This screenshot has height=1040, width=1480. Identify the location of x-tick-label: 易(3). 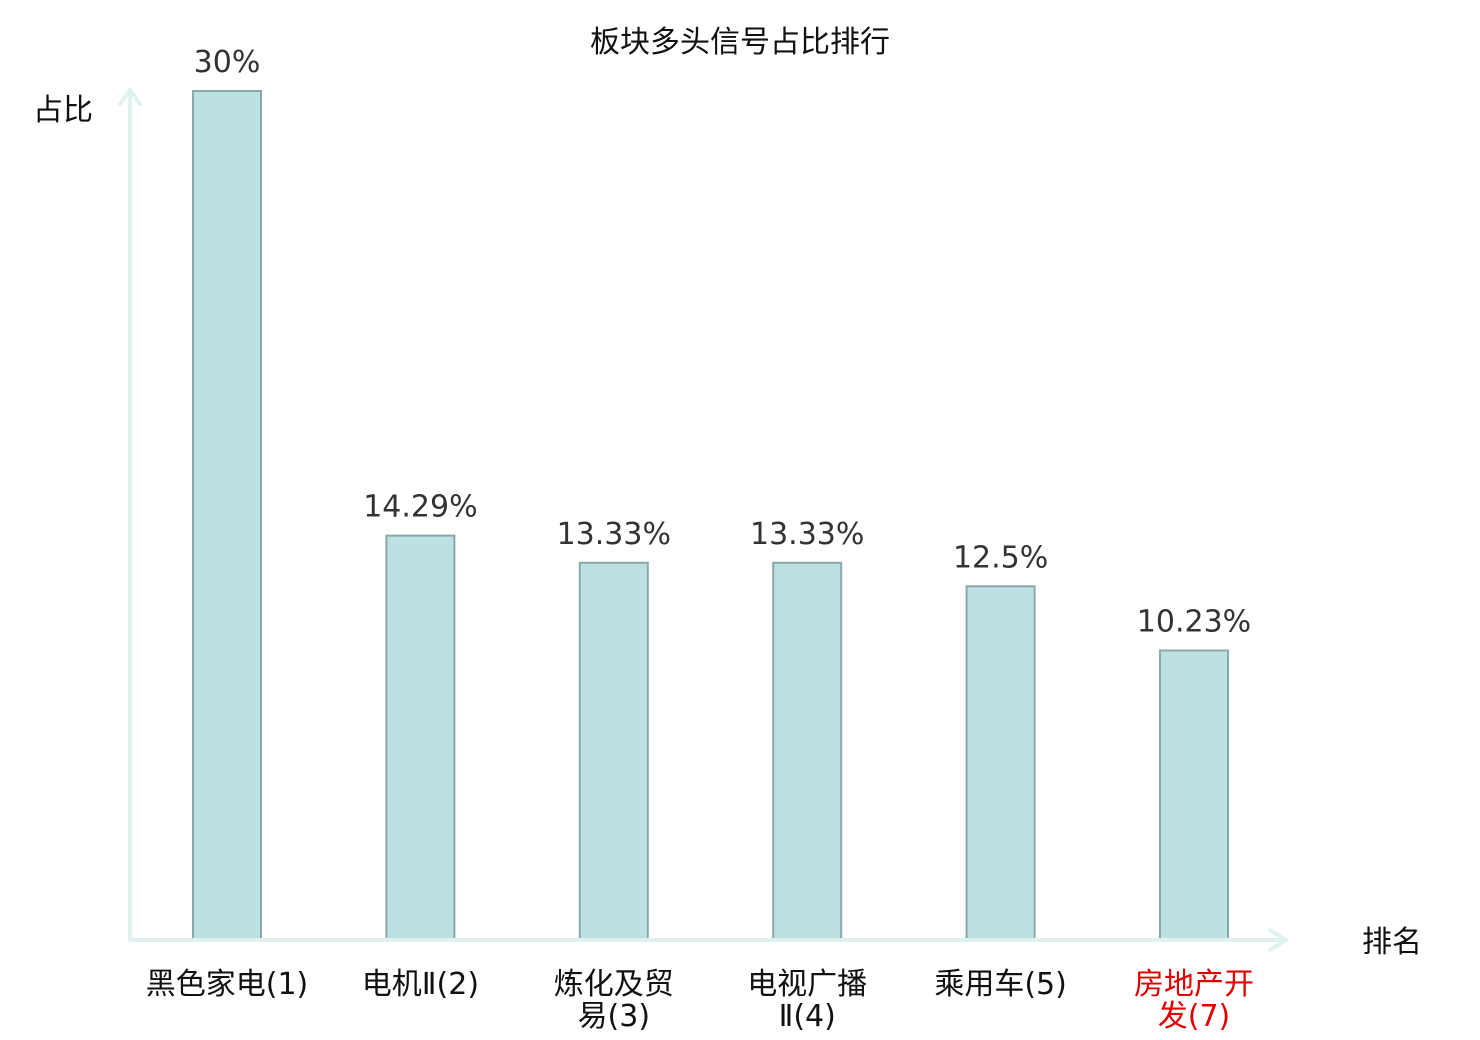
(614, 1016).